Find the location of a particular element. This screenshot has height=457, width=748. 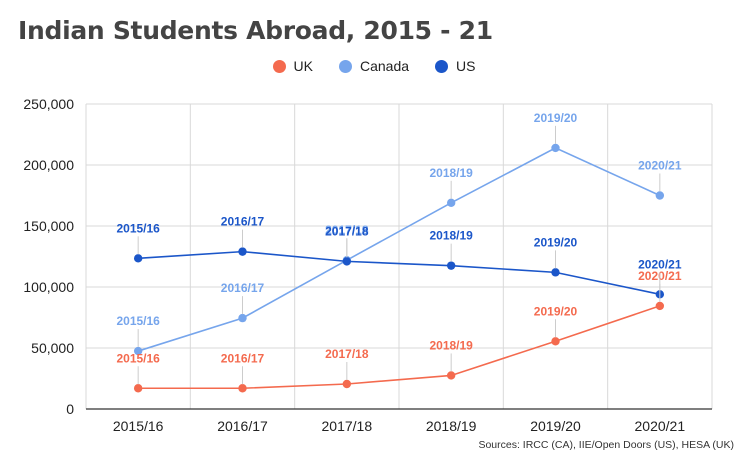

y-tick-label: 250,000 is located at coordinates (48, 104).